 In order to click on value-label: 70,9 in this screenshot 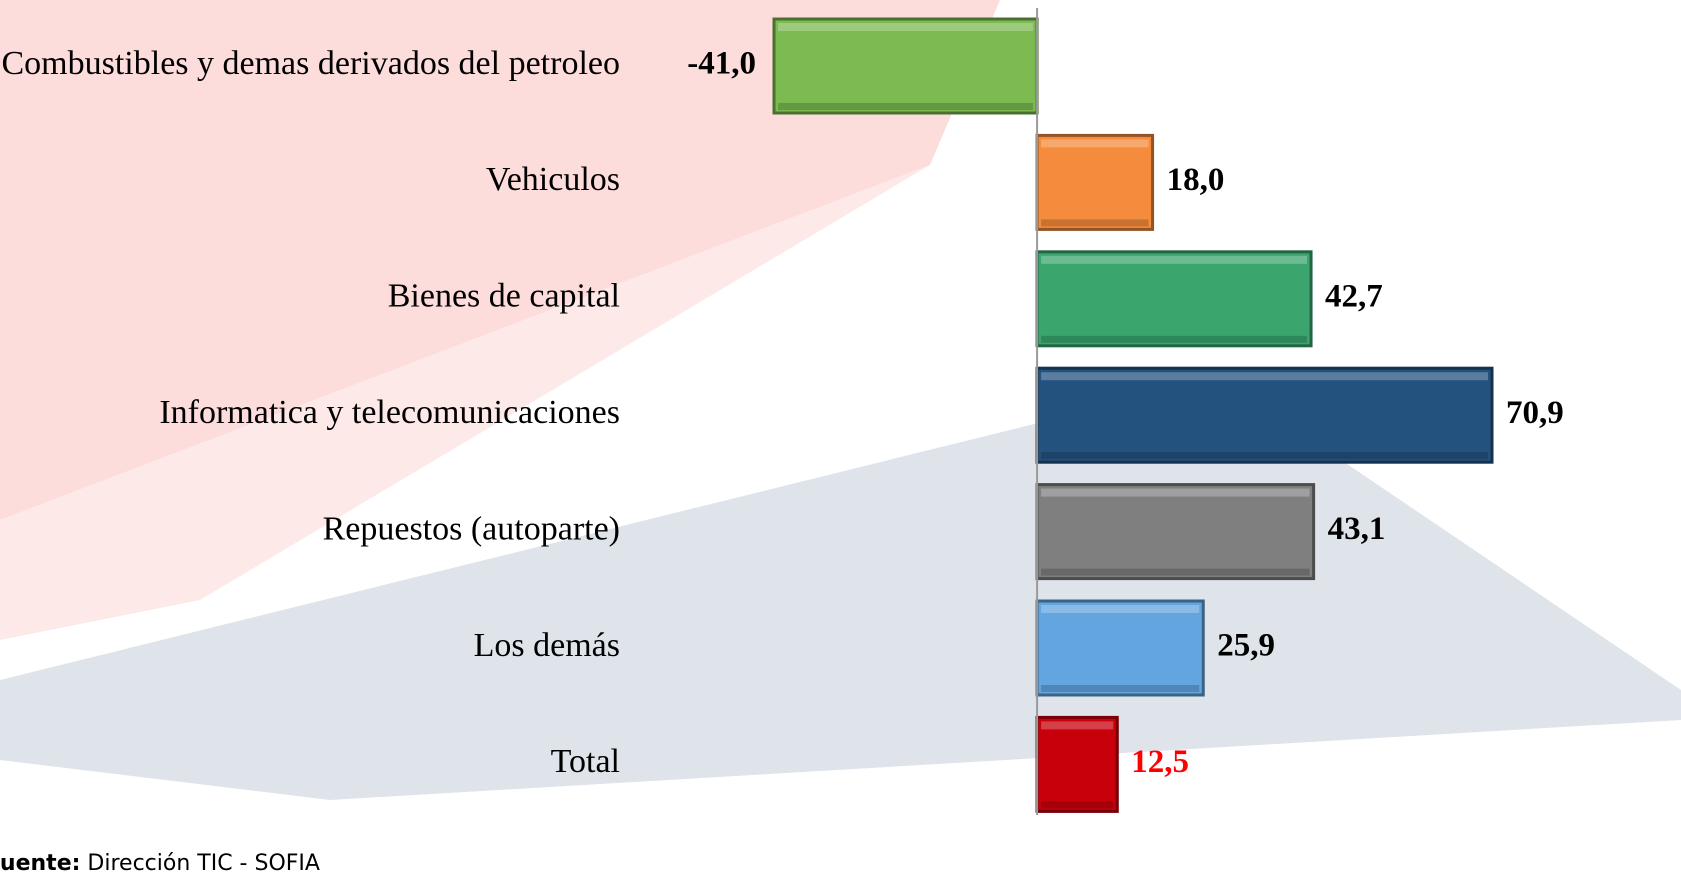, I will do `click(1535, 413)`.